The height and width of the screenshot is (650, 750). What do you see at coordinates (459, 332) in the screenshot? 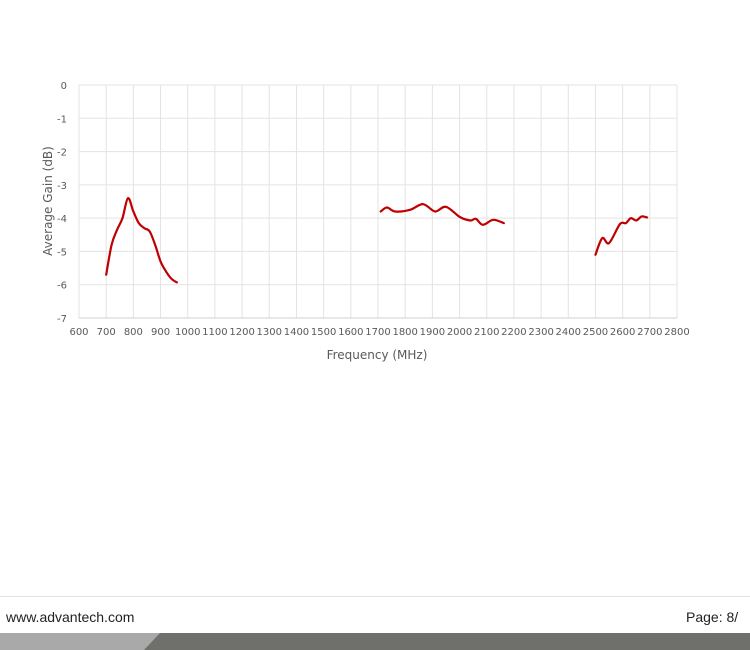
I see `x-tick-label: 2000` at bounding box center [459, 332].